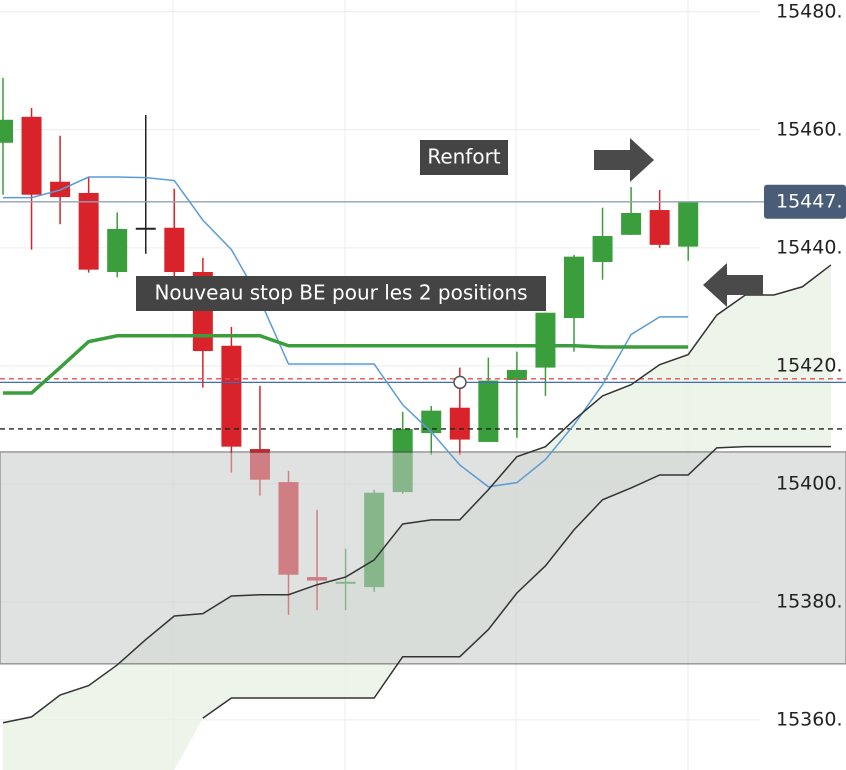  Describe the element at coordinates (809, 11) in the screenshot. I see `y-tick-label: 15480.` at that location.